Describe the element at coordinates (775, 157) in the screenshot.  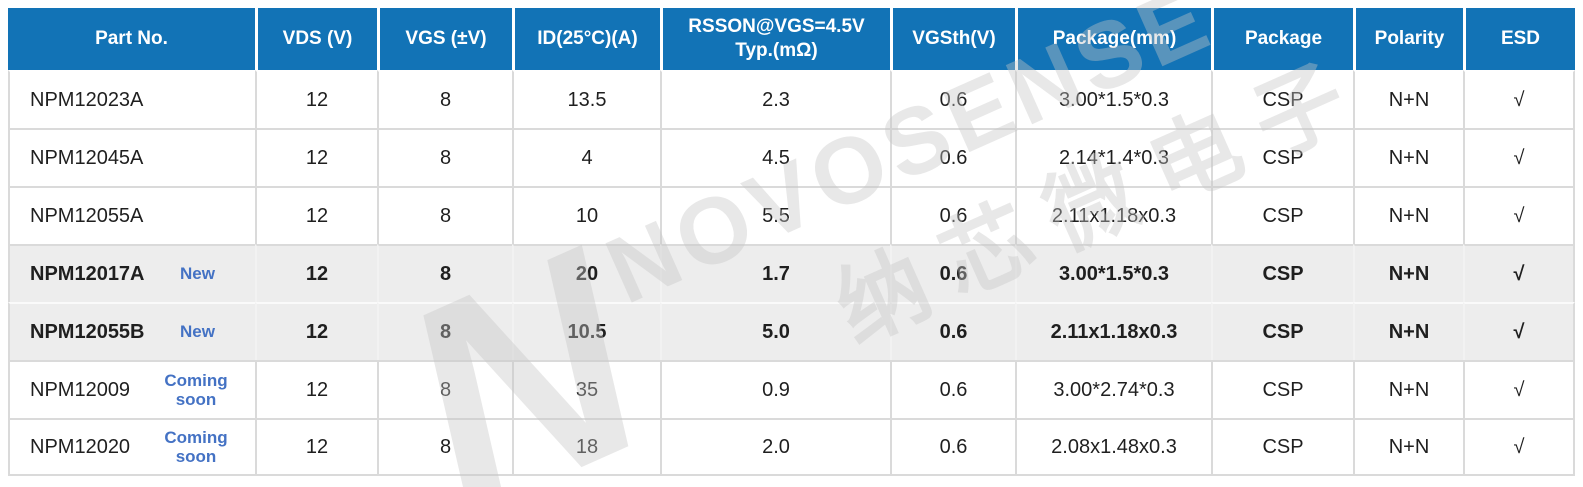
I see `cell-rsson: 4.5` at that location.